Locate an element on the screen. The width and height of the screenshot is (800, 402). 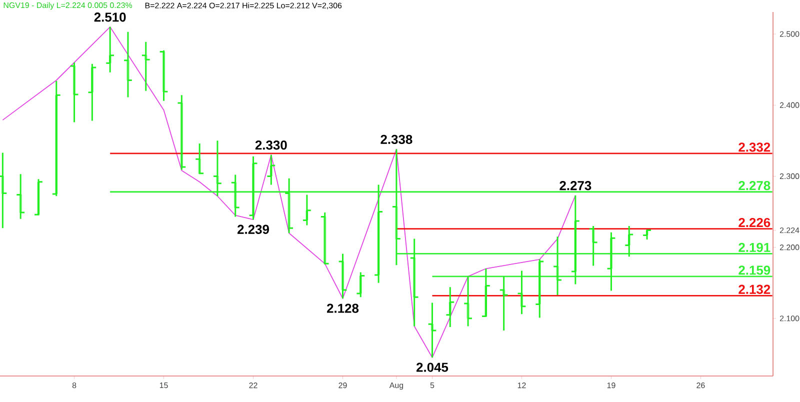
series-label: 2.159 is located at coordinates (754, 270).